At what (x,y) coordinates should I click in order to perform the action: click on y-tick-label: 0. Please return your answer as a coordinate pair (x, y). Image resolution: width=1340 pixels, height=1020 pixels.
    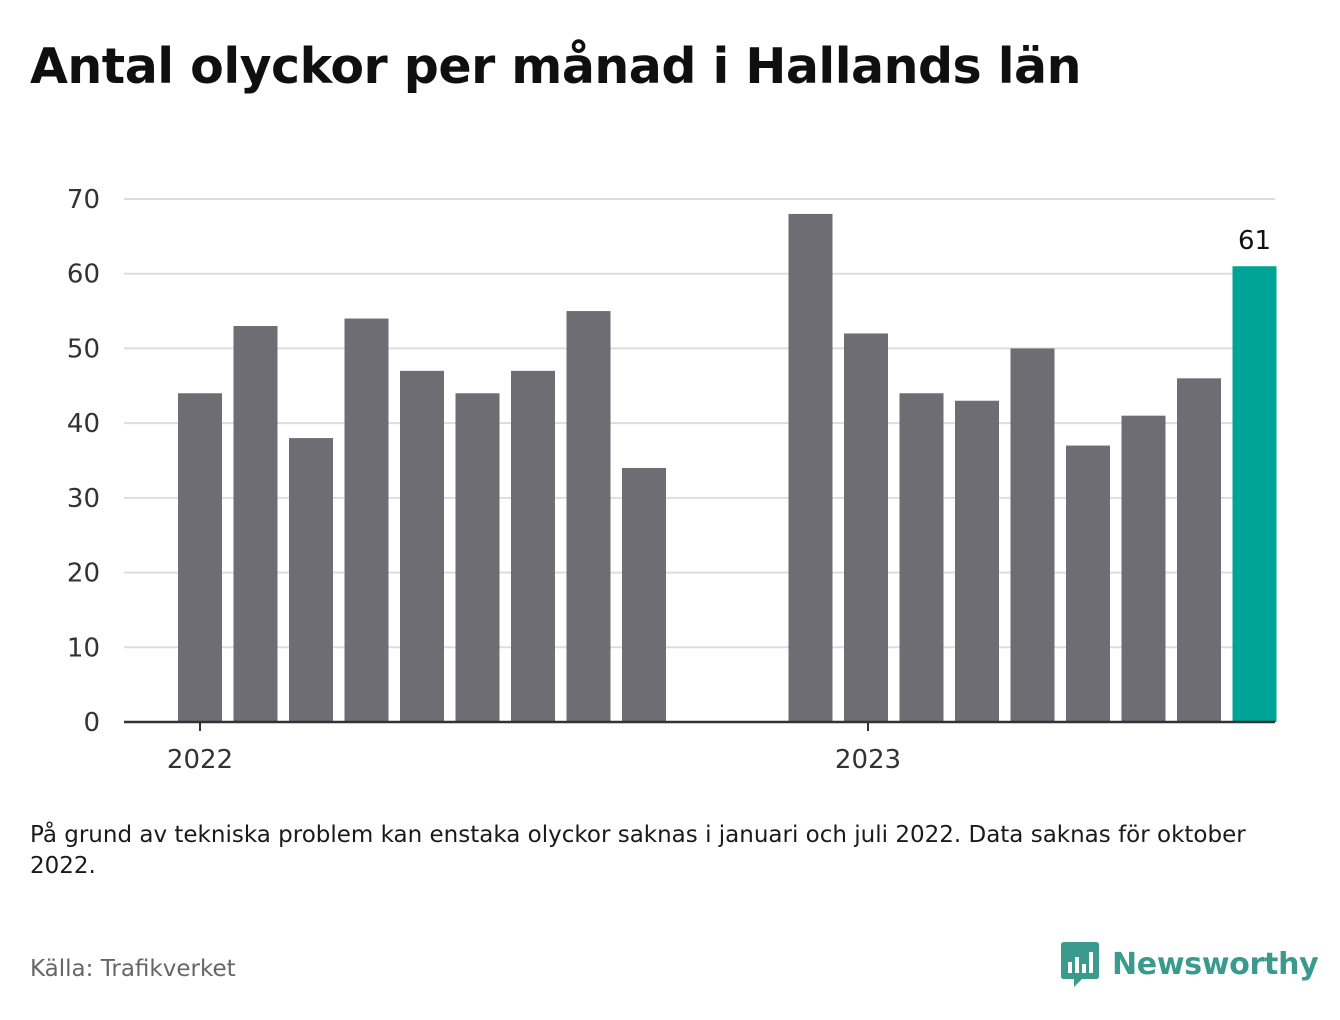
    Looking at the image, I should click on (91, 723).